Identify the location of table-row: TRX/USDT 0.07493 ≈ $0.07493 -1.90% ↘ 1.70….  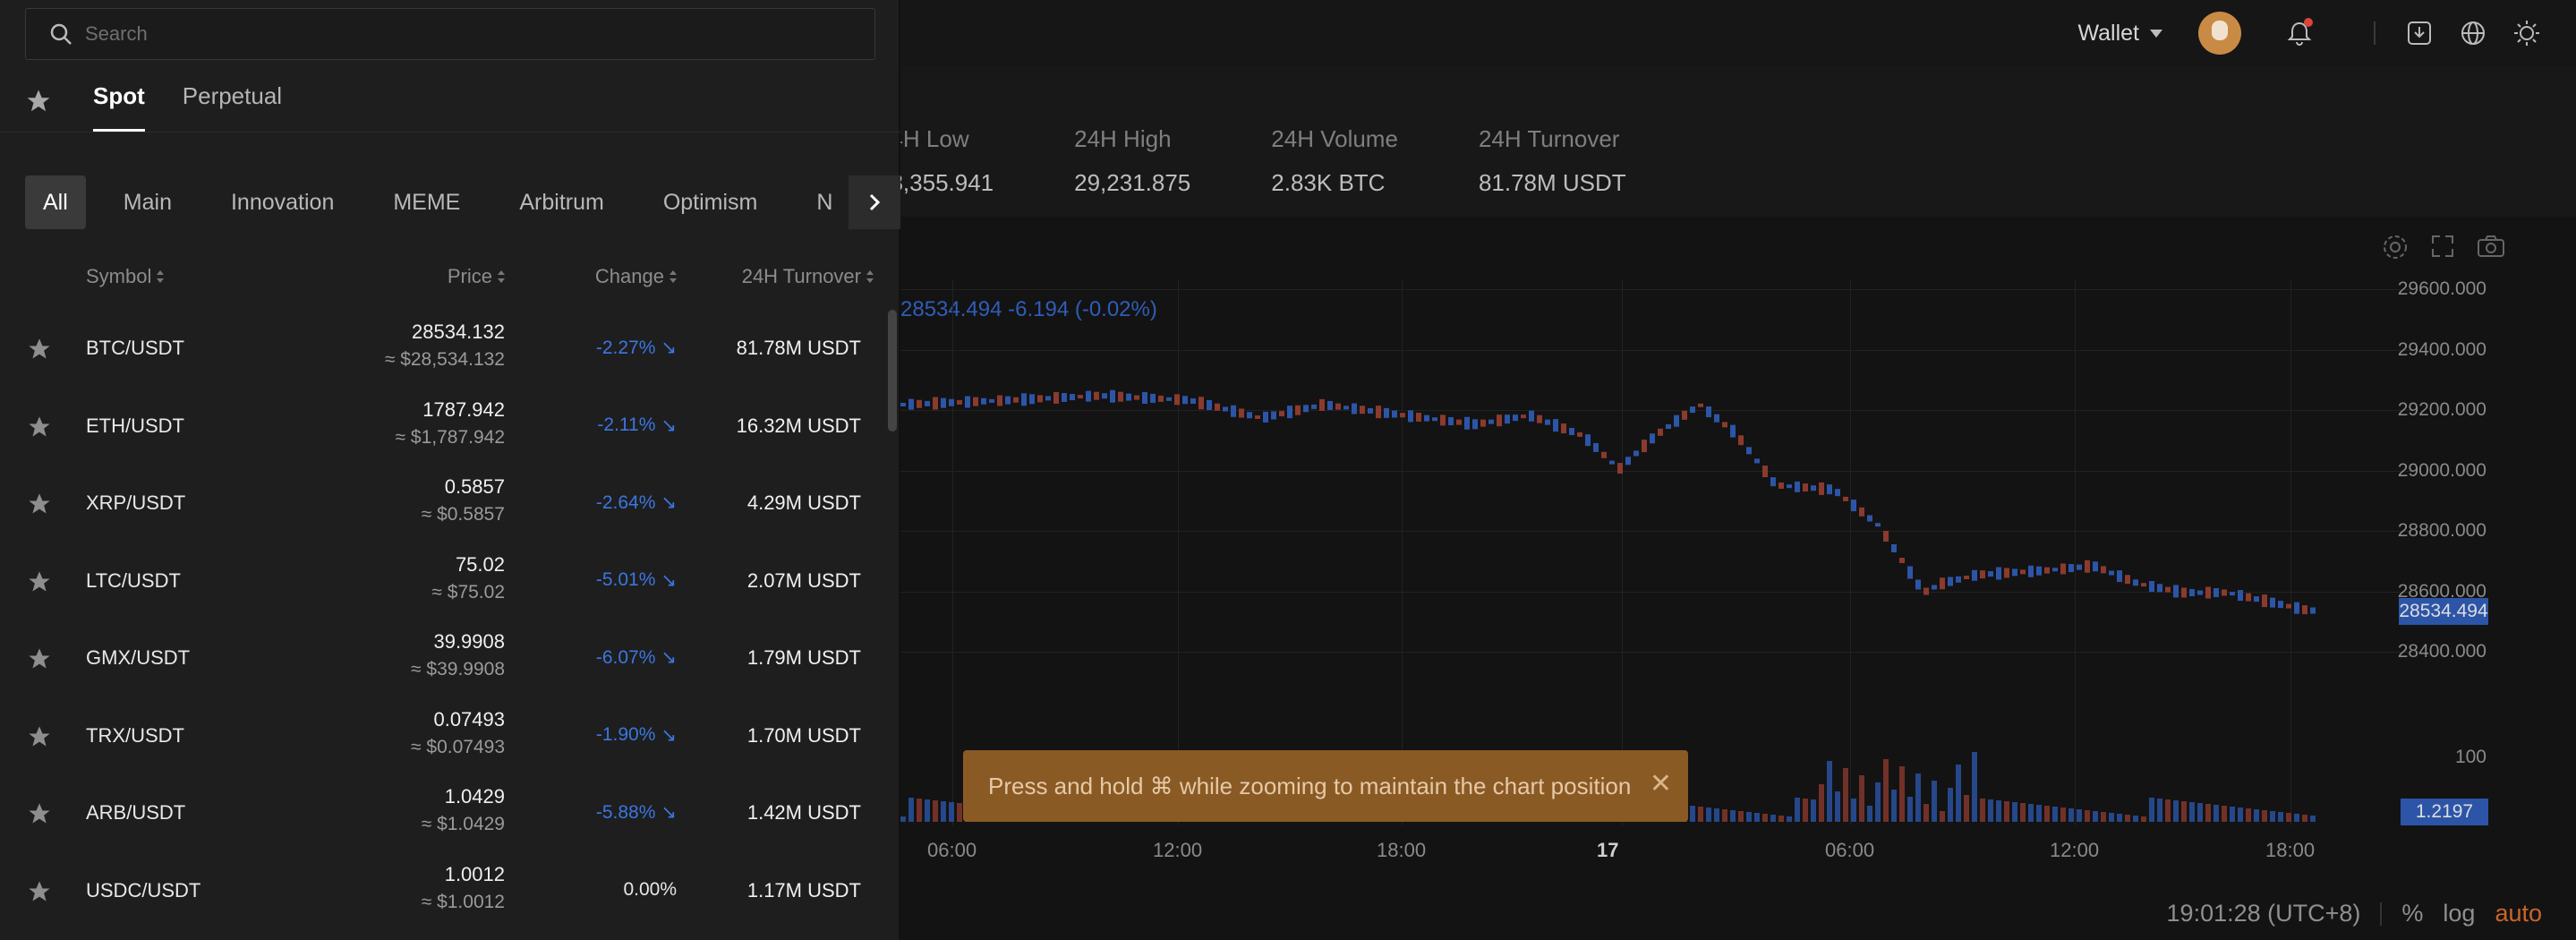
(450, 736).